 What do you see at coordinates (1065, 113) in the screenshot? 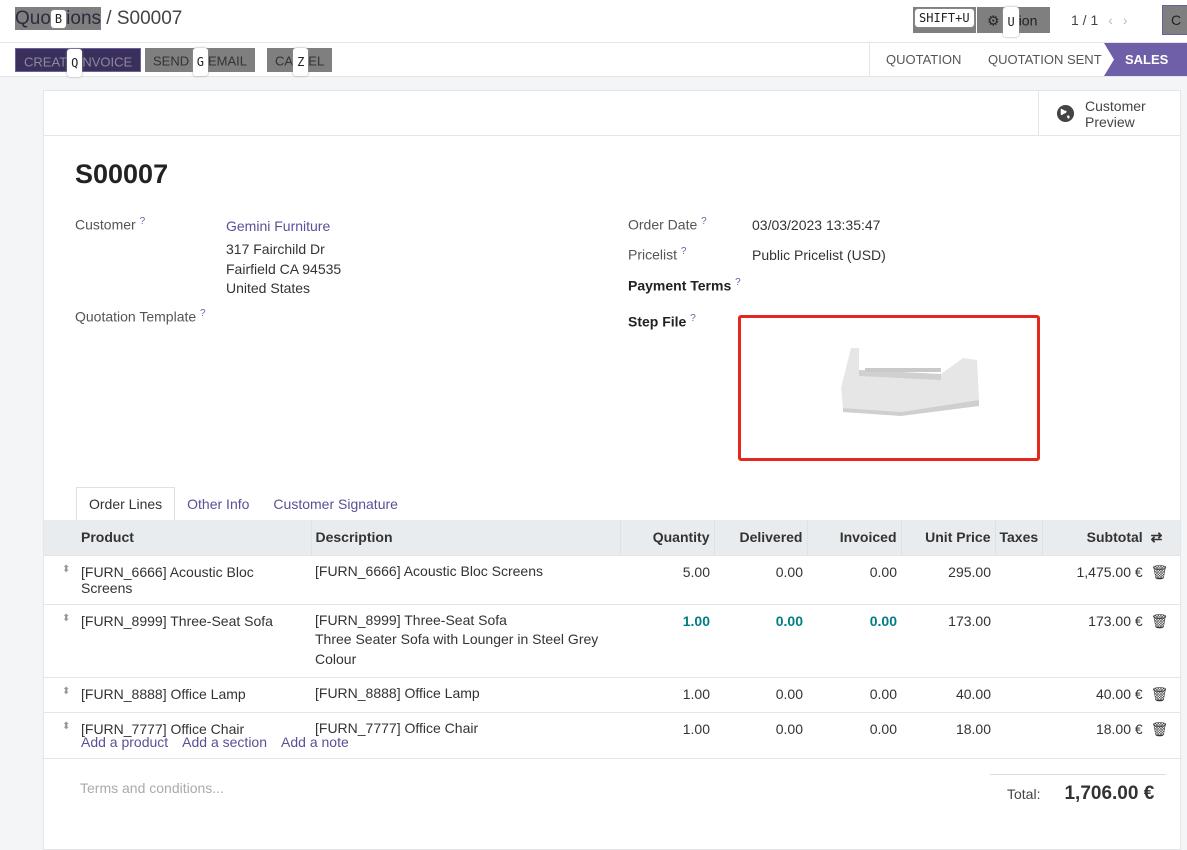
I see `globe-icon` at bounding box center [1065, 113].